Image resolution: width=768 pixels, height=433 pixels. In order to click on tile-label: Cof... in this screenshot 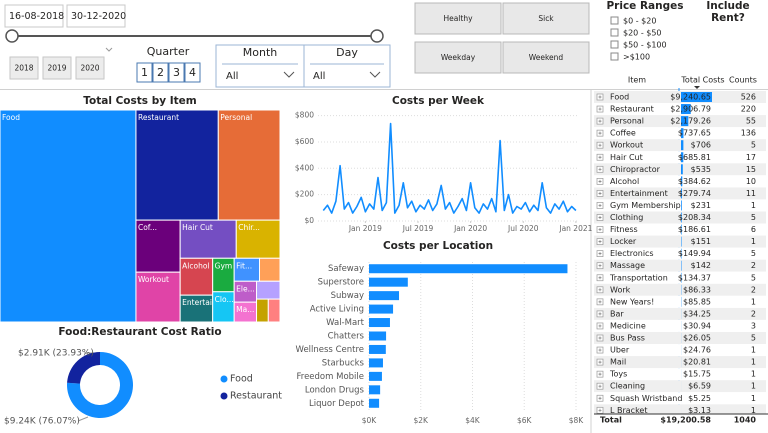, I will do `click(147, 227)`.